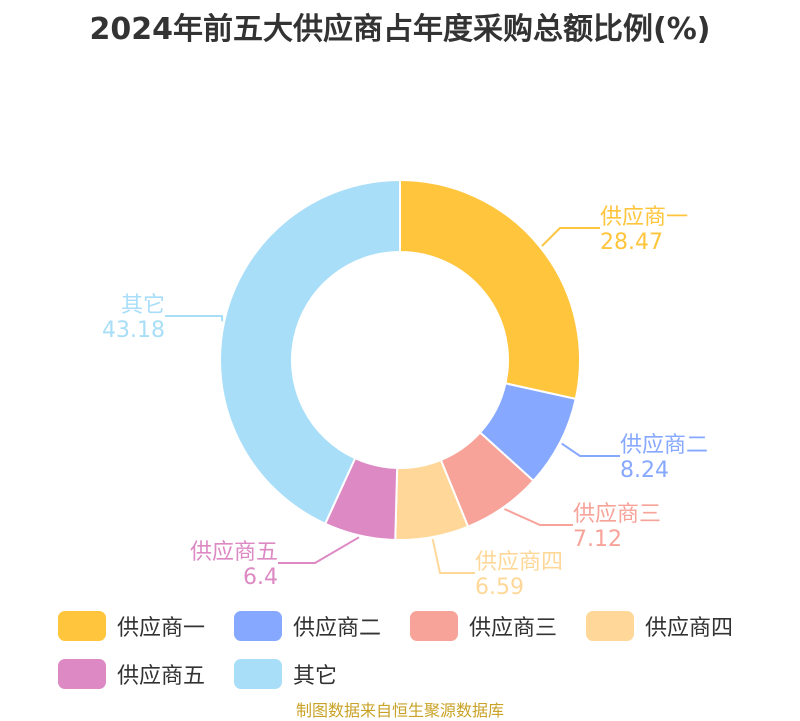  I want to click on leader-line-其它, so click(194, 318).